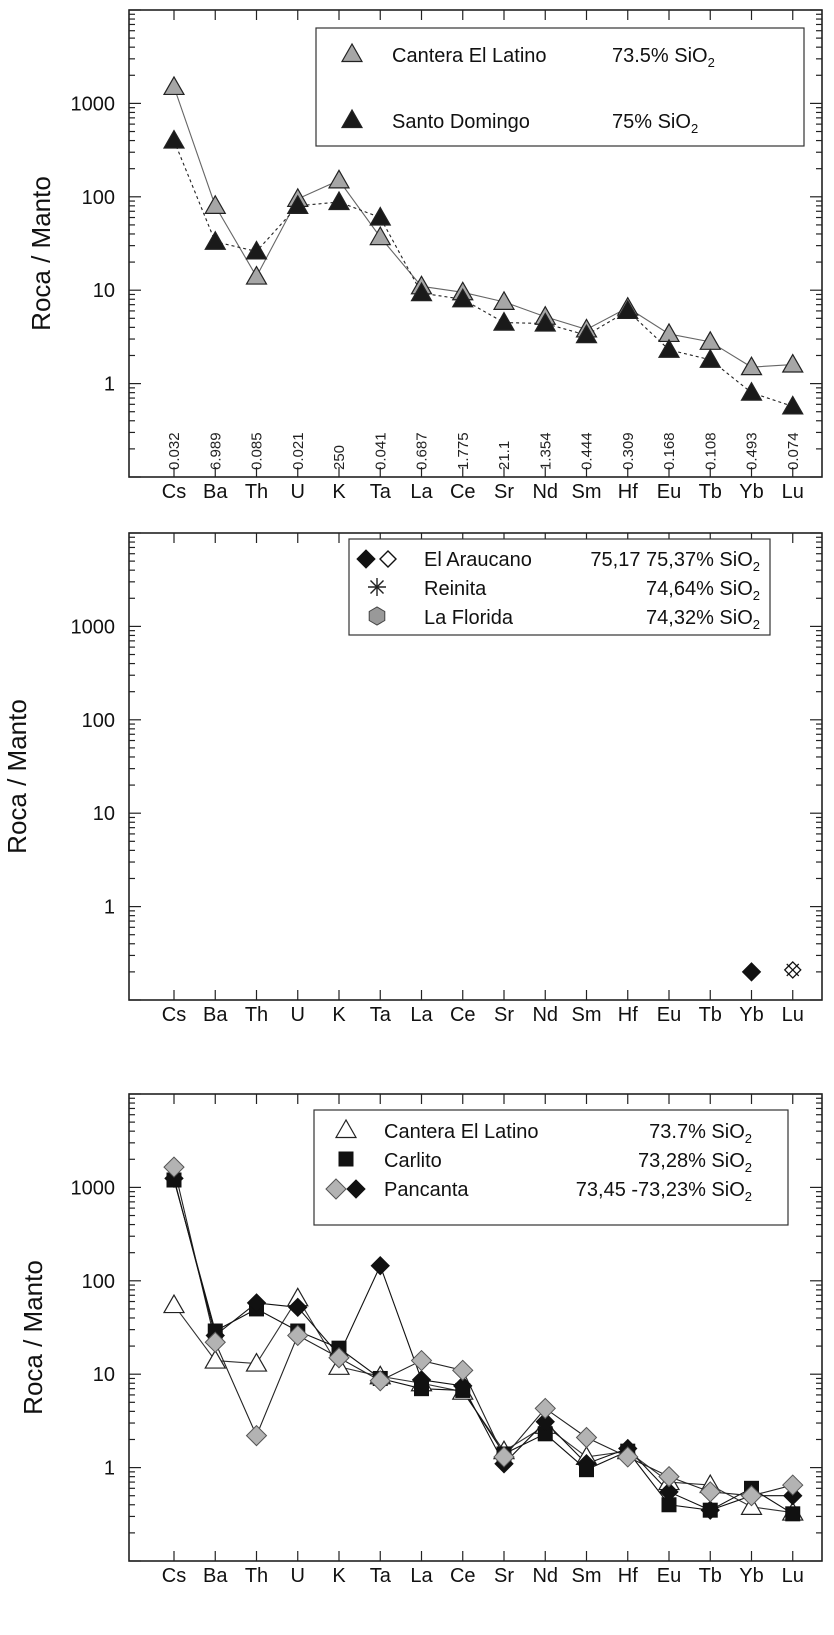  I want to click on legend-diamond-black-icon, so click(356, 1189).